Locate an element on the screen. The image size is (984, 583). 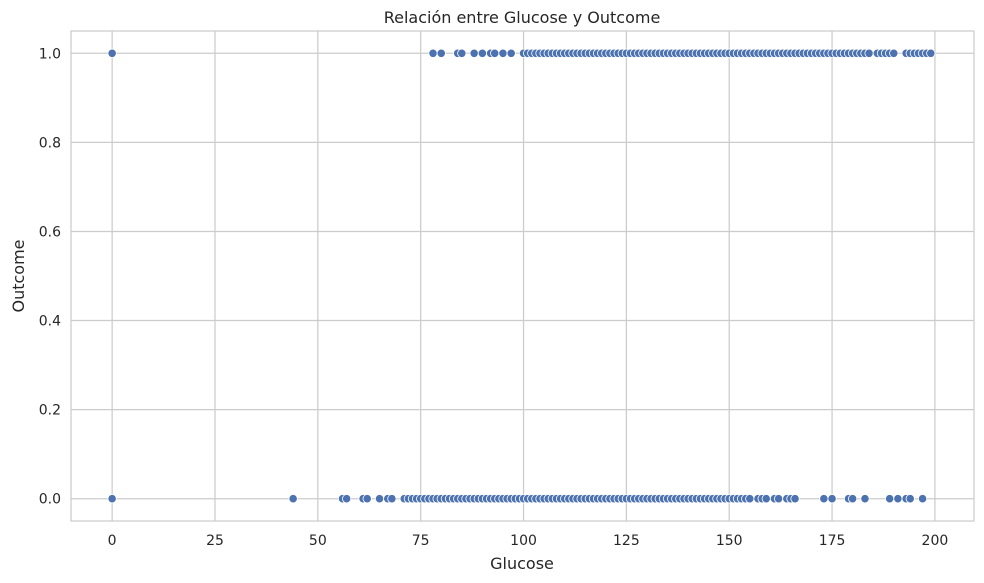
y-tick-label: 0.8 is located at coordinates (50, 143).